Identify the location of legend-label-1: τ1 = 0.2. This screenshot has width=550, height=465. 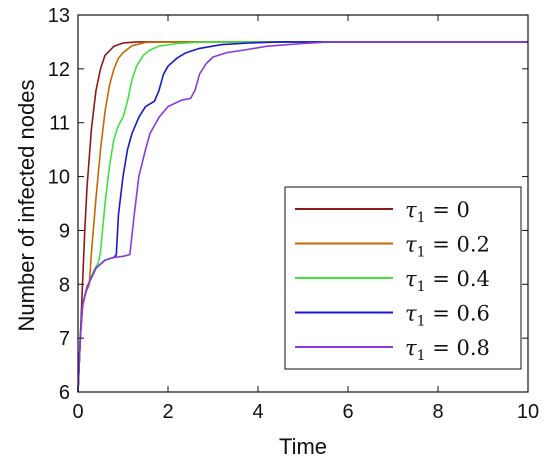
(447, 247).